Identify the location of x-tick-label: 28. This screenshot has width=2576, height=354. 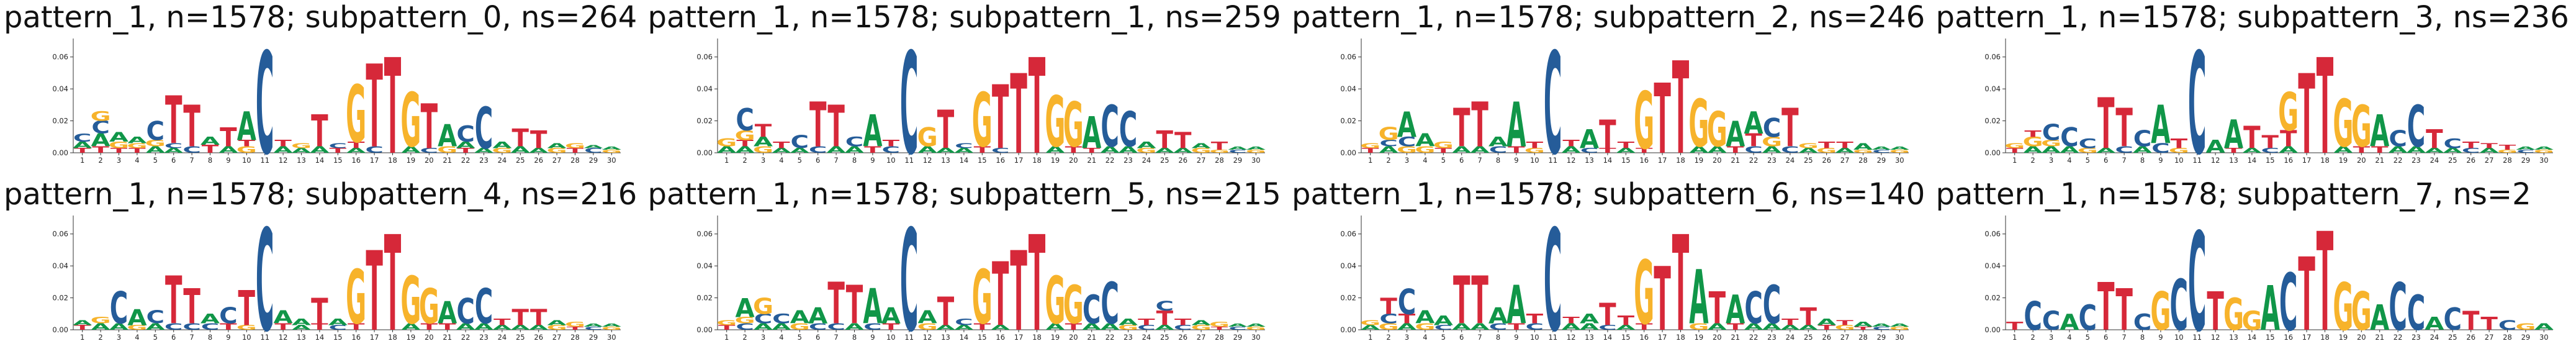
(1219, 160).